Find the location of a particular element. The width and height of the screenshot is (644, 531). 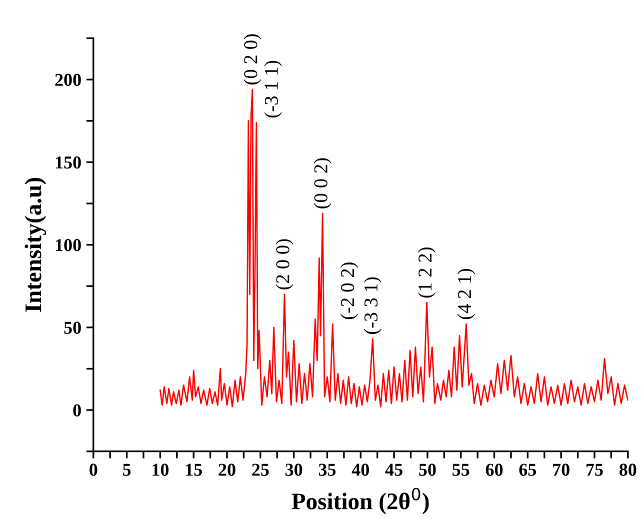

y-tick-label: 150 is located at coordinates (68, 162).